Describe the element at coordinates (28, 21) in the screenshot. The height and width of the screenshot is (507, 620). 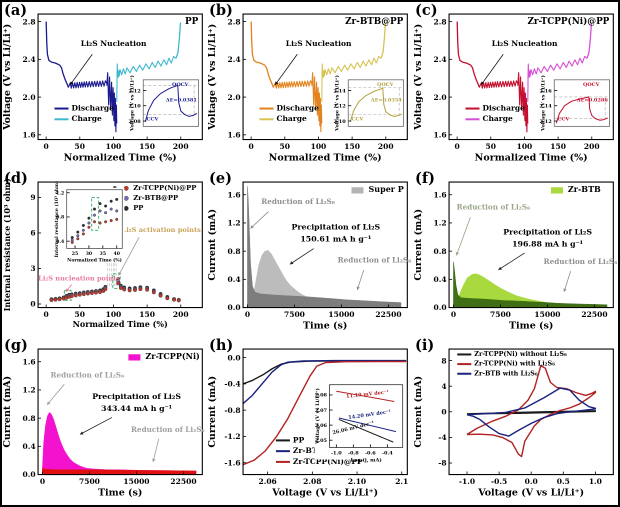
I see `svg-text: 2.8` at that location.